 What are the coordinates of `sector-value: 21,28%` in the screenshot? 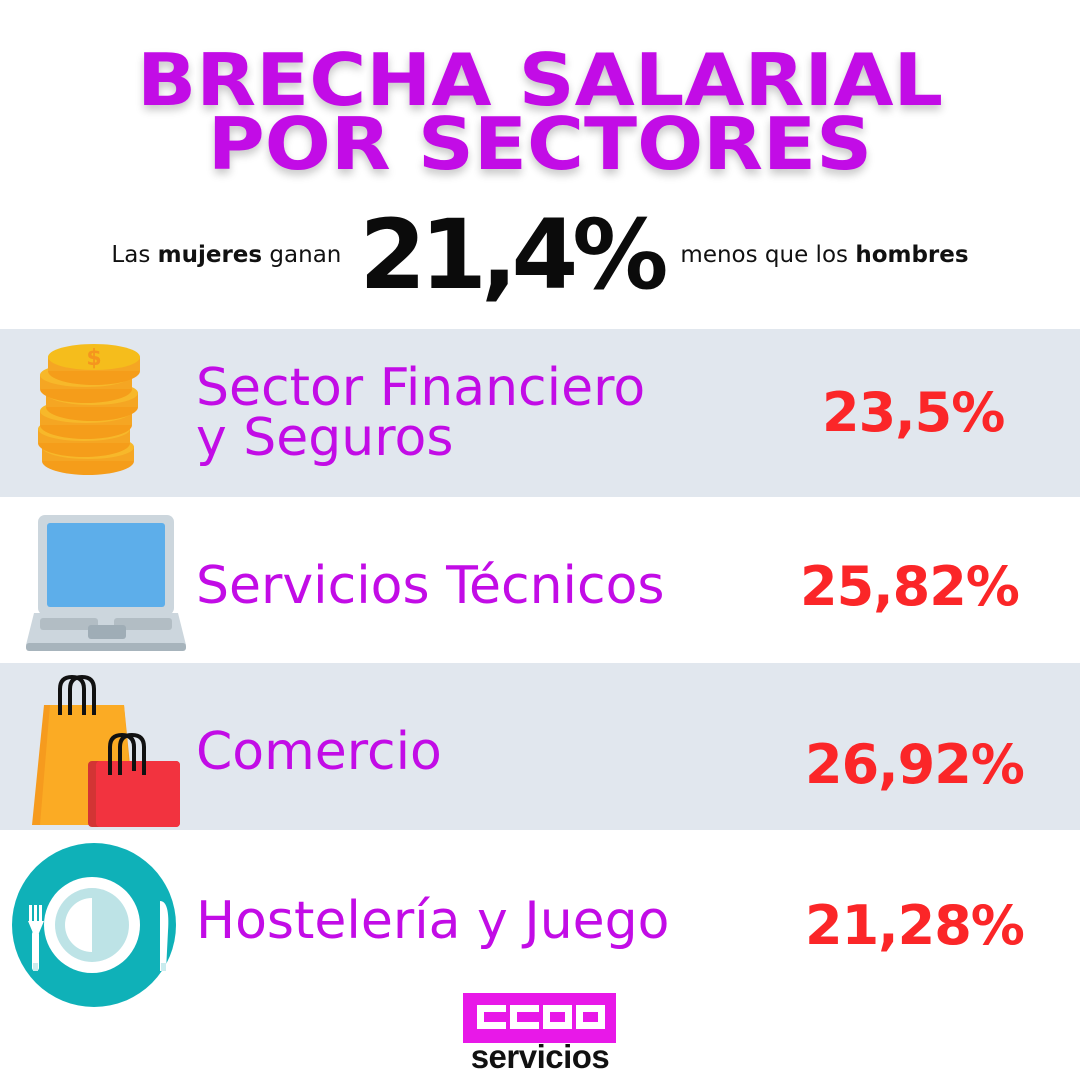 It's located at (915, 925).